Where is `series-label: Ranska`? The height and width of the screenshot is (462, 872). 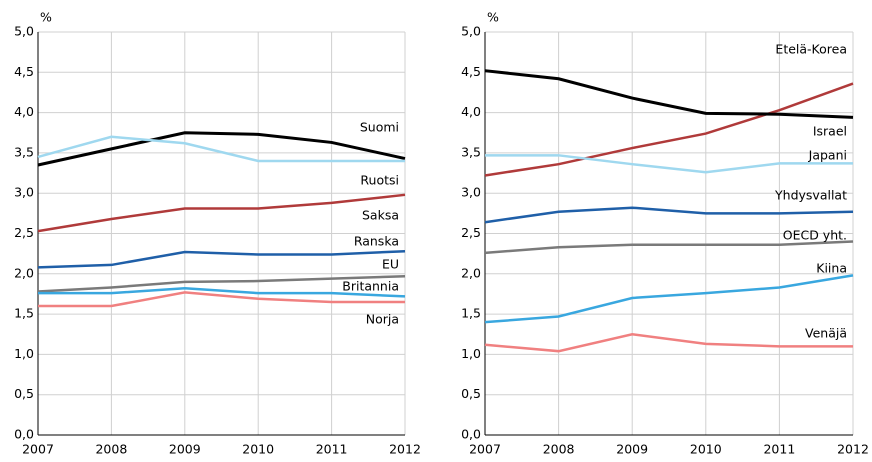 series-label: Ranska is located at coordinates (376, 241).